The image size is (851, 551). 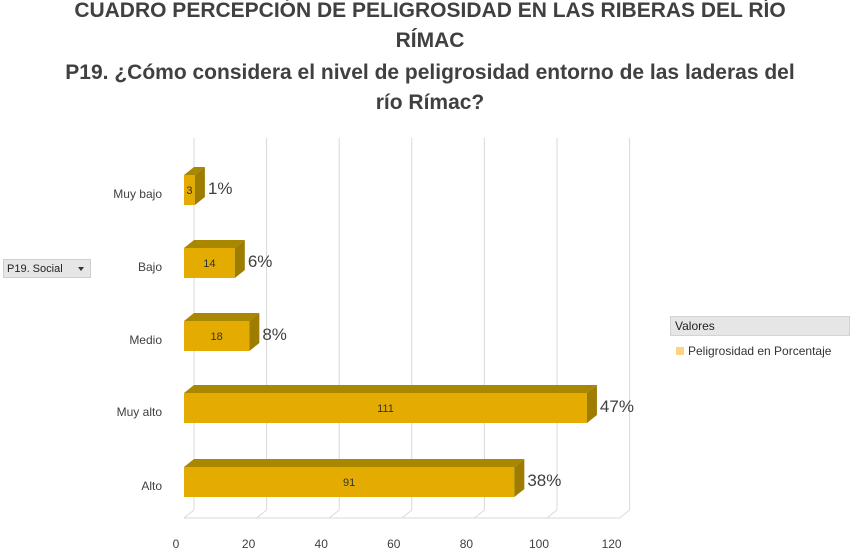 What do you see at coordinates (680, 351) in the screenshot?
I see `legend-swatch` at bounding box center [680, 351].